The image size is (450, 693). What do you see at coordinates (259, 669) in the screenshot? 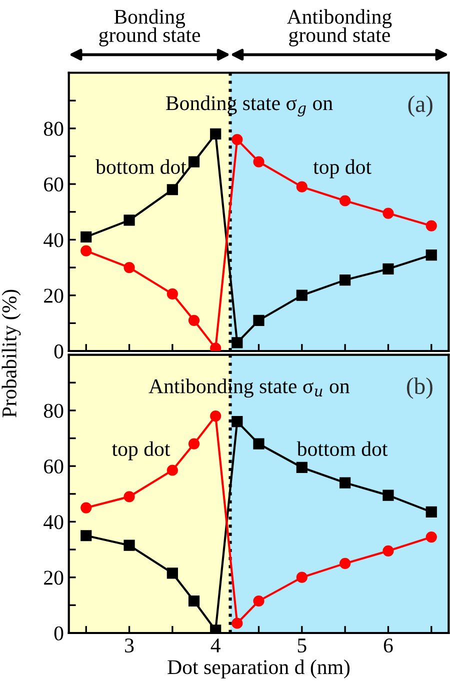
I see `x-axis-title: Dot separation d (nm)` at bounding box center [259, 669].